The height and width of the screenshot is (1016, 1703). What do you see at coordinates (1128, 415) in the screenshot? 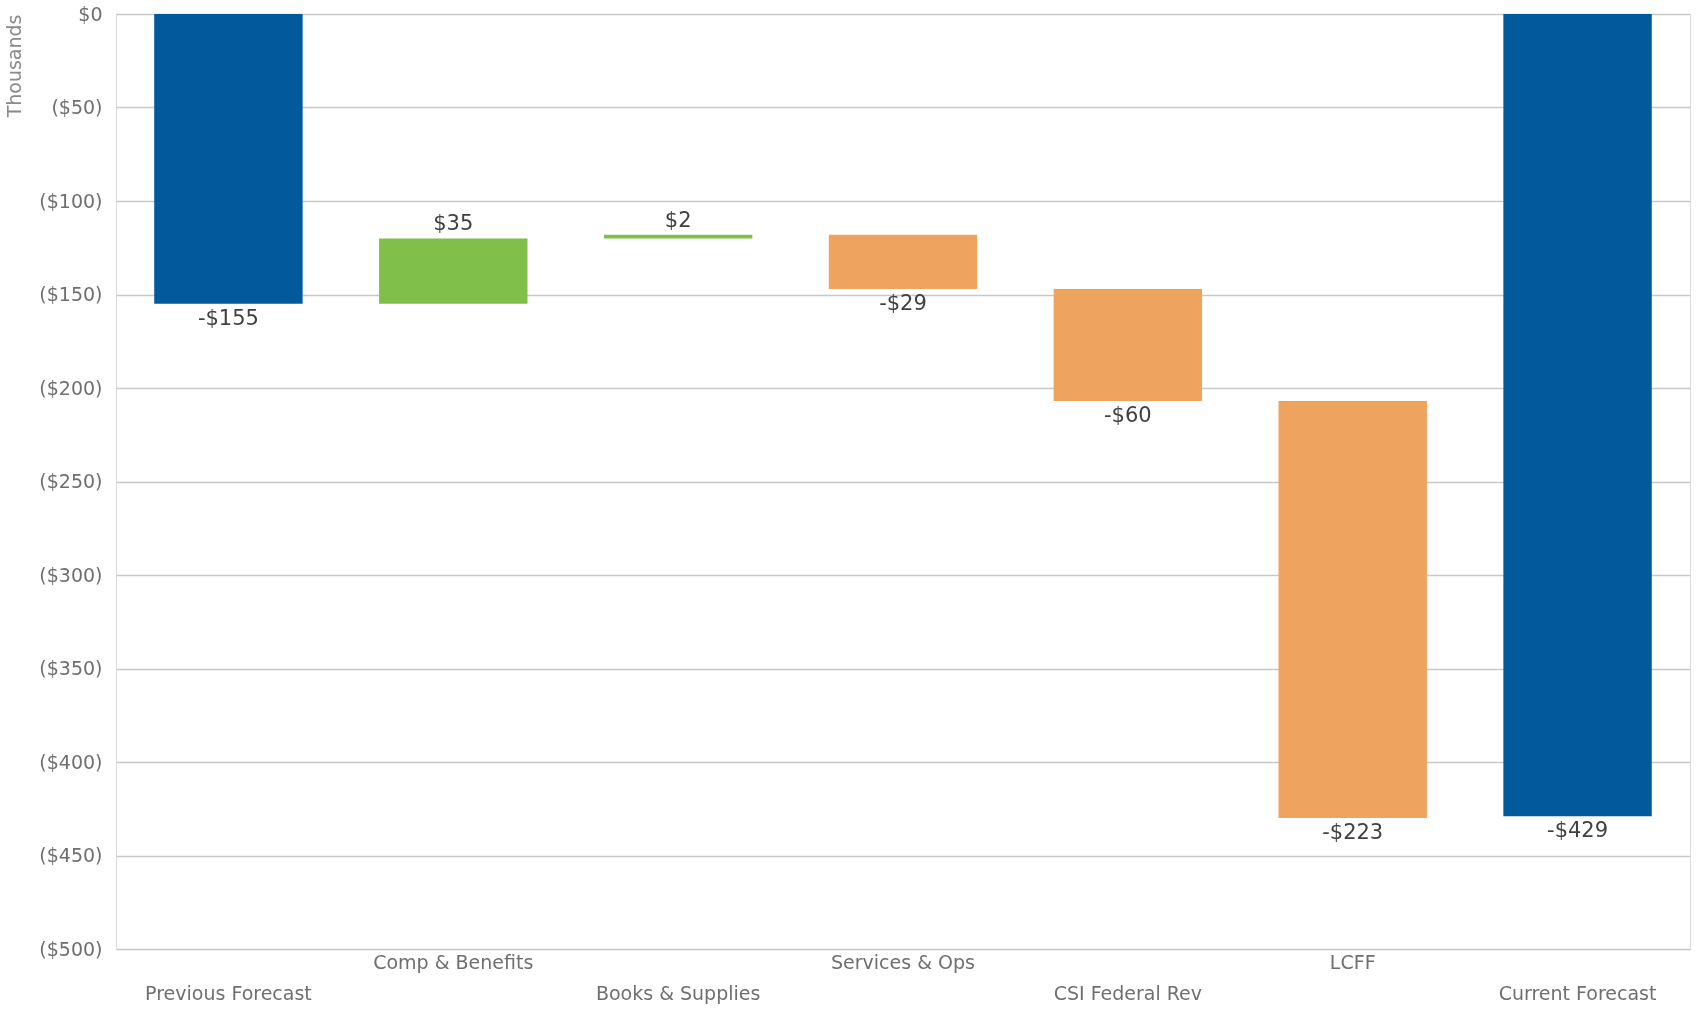
I see `data-label: -$60` at bounding box center [1128, 415].